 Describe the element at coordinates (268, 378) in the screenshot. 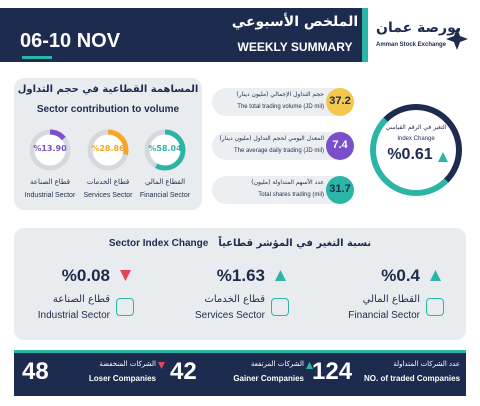

I see `company-label-en: Gainer Companies` at that location.